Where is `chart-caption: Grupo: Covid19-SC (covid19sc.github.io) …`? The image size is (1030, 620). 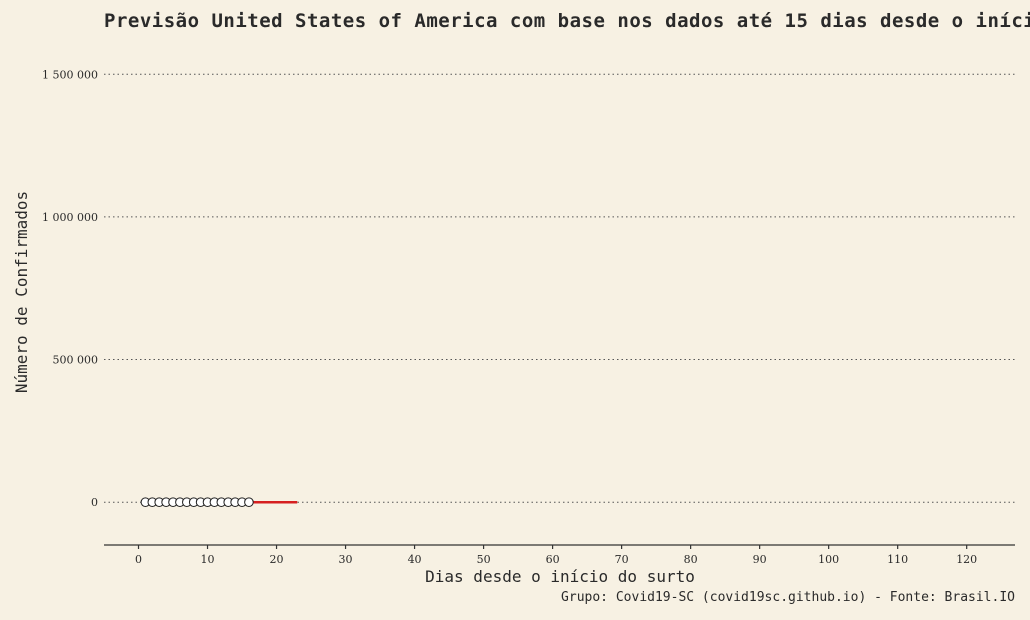
chart-caption: Grupo: Covid19-SC (covid19sc.github.io) … is located at coordinates (788, 597).